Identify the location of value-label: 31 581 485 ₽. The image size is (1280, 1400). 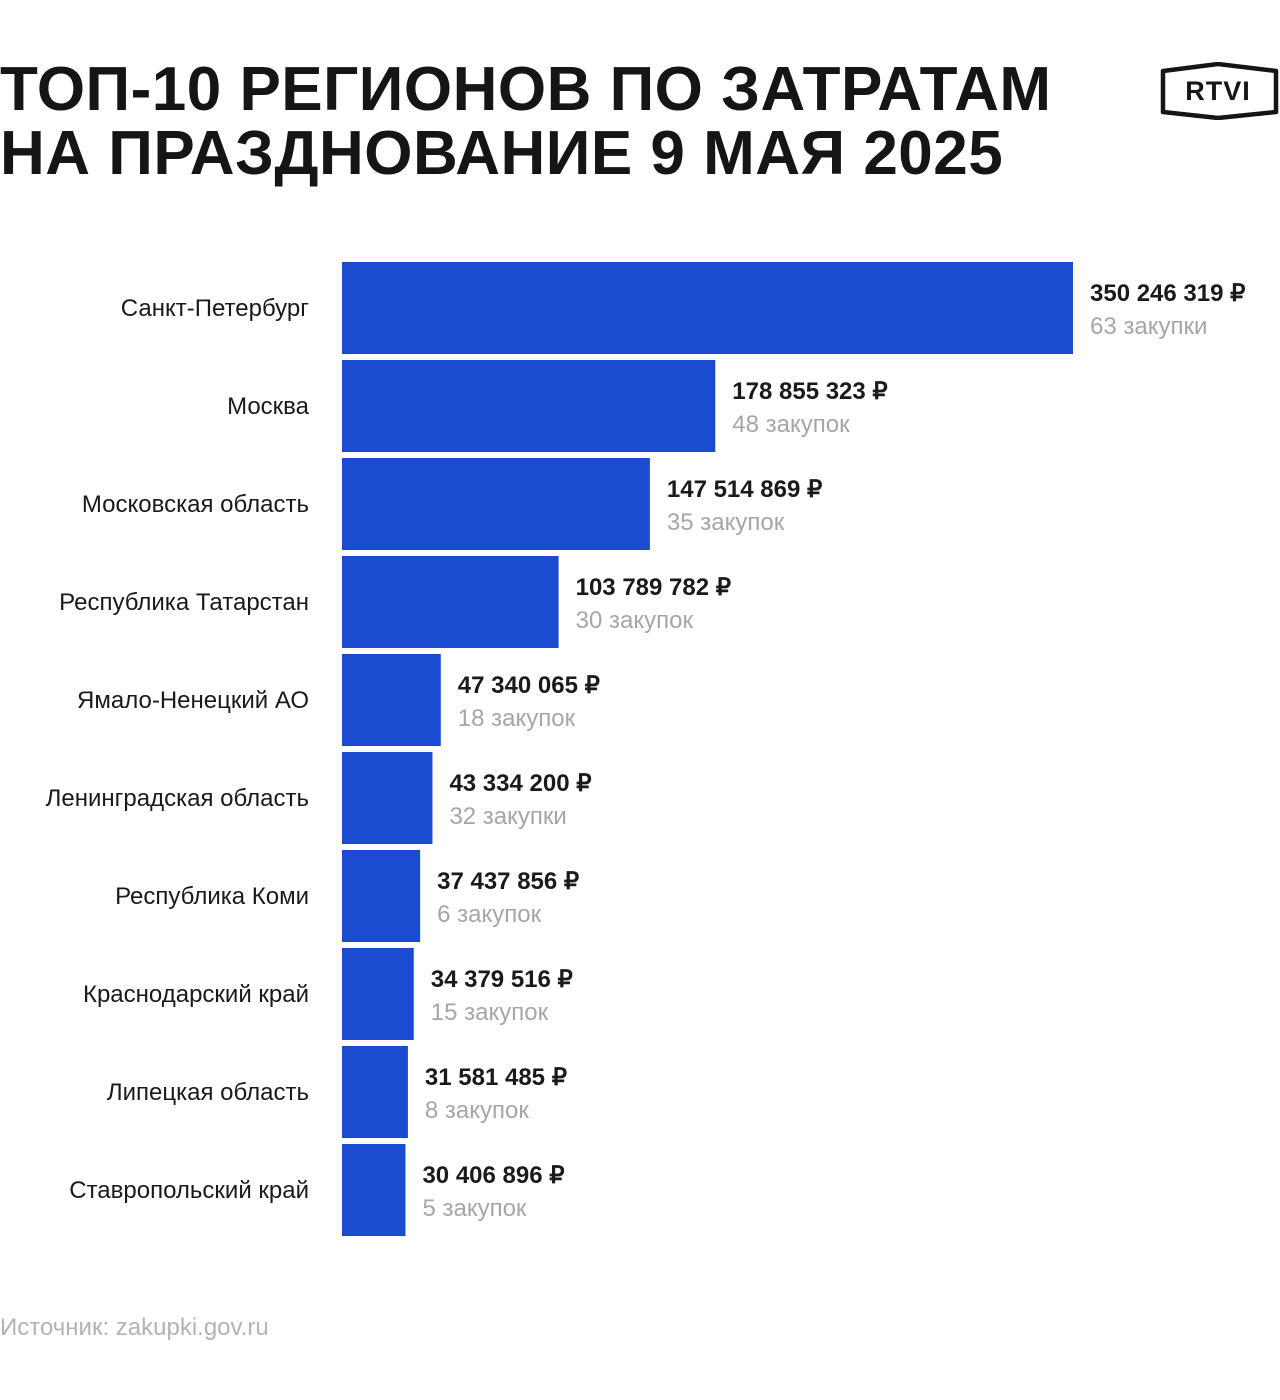
(496, 1077).